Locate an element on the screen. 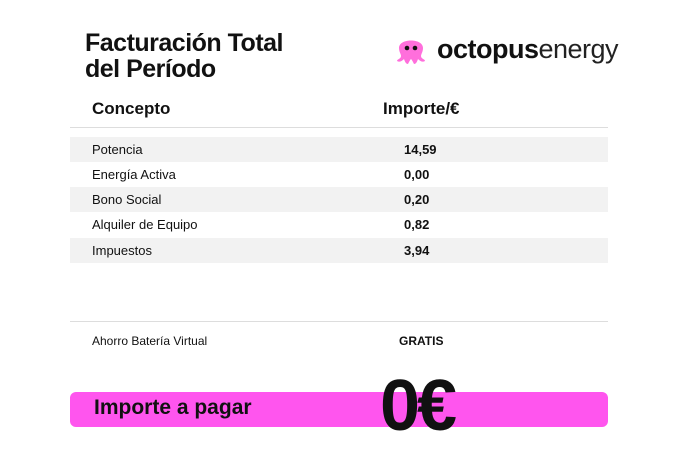 Image resolution: width=700 pixels, height=456 pixels. total-bar is located at coordinates (339, 409).